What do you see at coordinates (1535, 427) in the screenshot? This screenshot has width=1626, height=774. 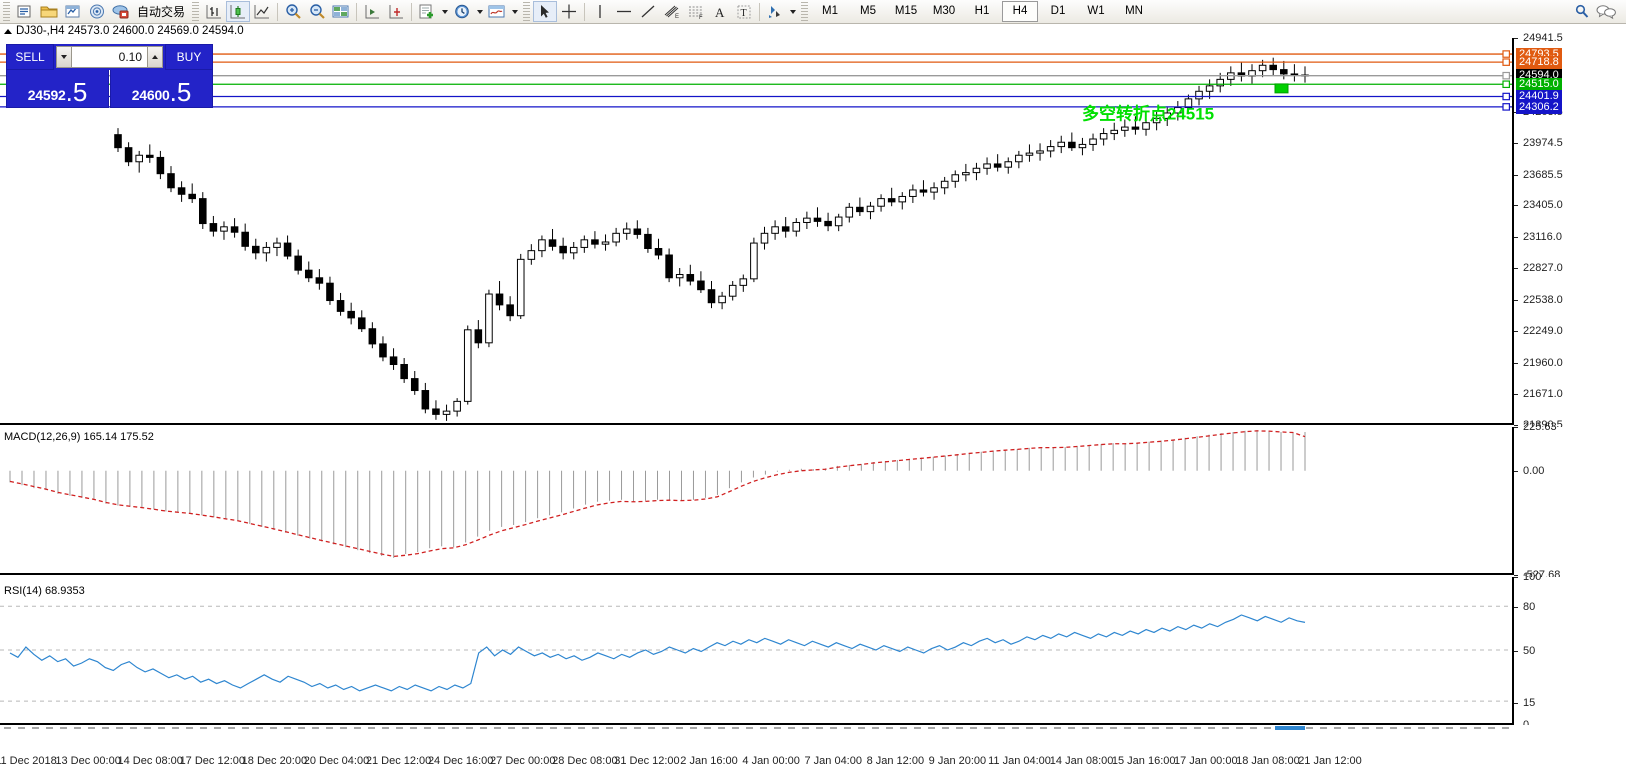 I see `scale-tick: 225.63` at bounding box center [1535, 427].